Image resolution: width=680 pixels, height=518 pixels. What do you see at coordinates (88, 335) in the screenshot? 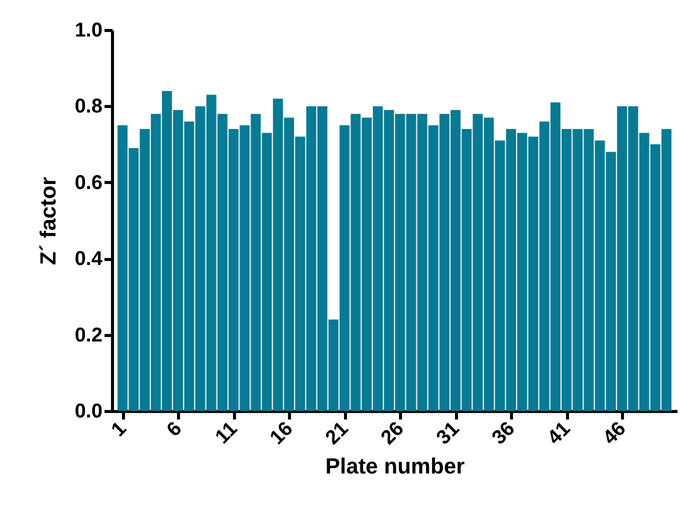
I see `y-tick-label: 0.2` at bounding box center [88, 335].